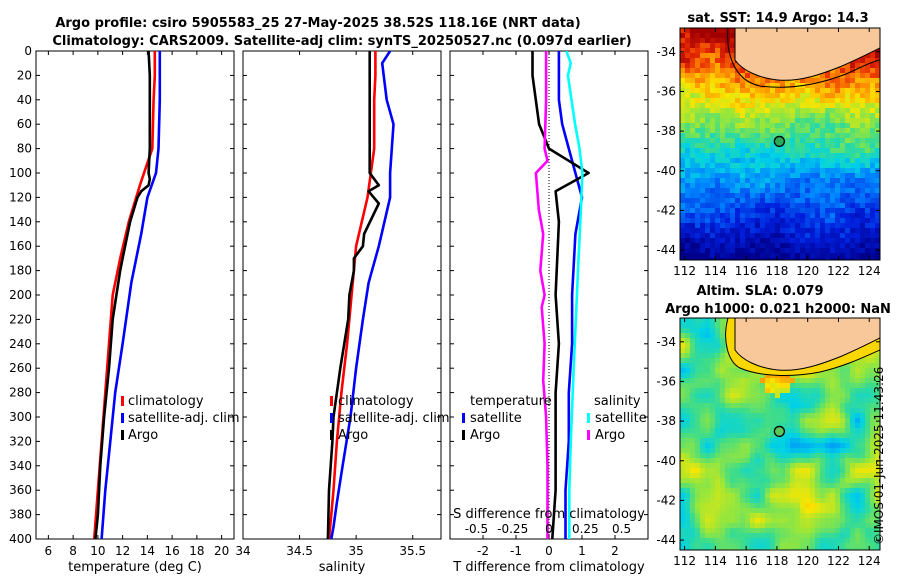  What do you see at coordinates (463, 418) in the screenshot?
I see `legend-swatch-t-satellite` at bounding box center [463, 418].